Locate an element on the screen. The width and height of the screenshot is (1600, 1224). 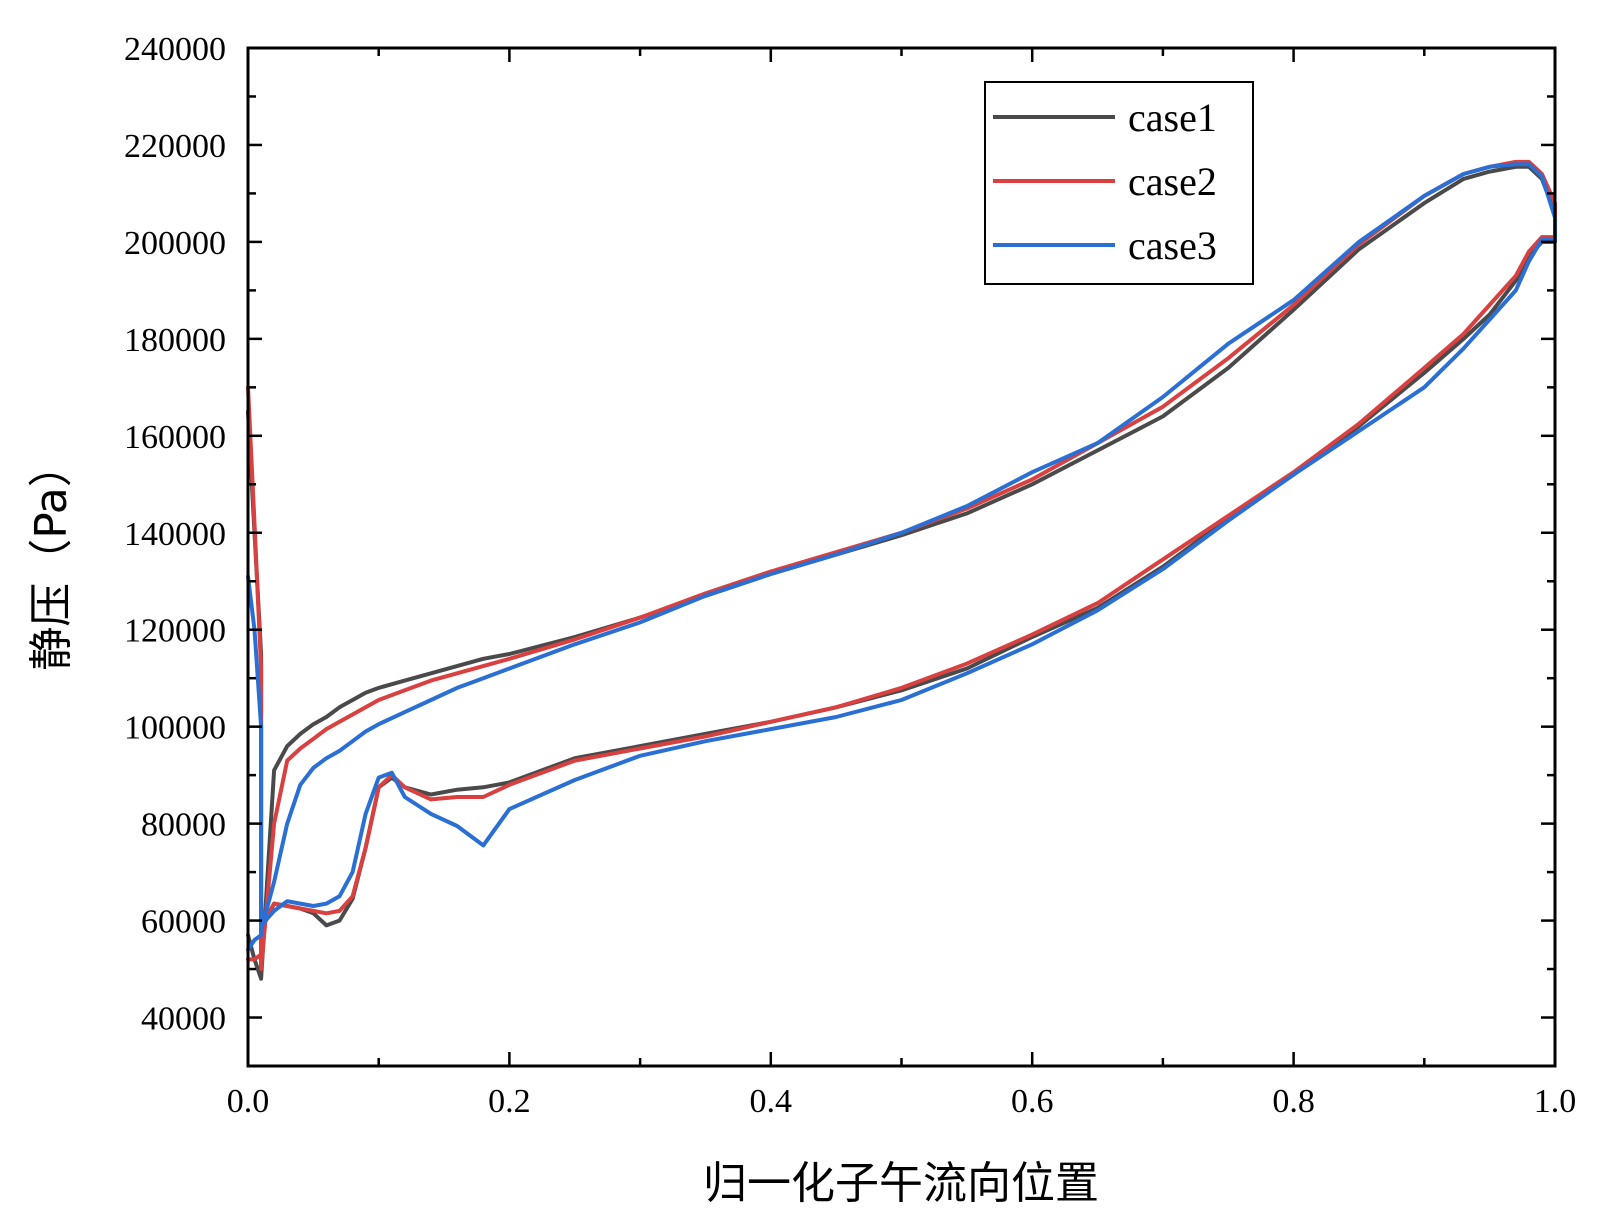
y-tick-label: 120000 is located at coordinates (175, 631).